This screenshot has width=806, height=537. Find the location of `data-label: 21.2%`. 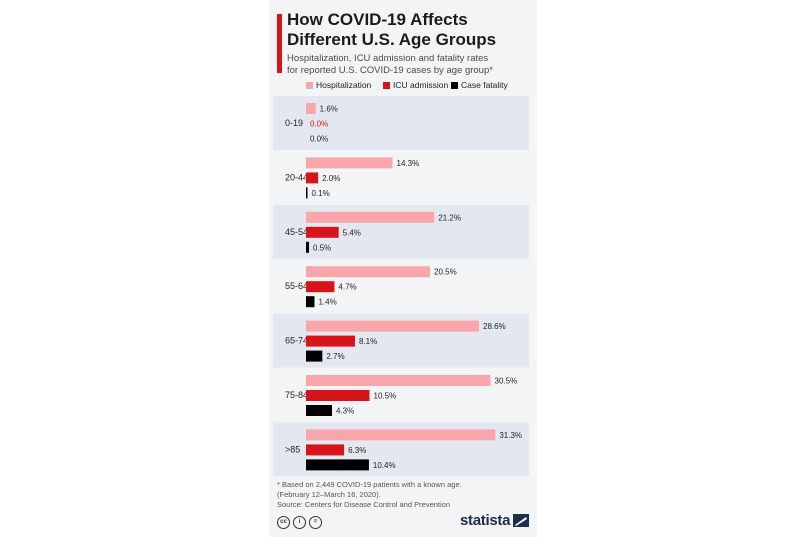

data-label: 21.2% is located at coordinates (449, 217).